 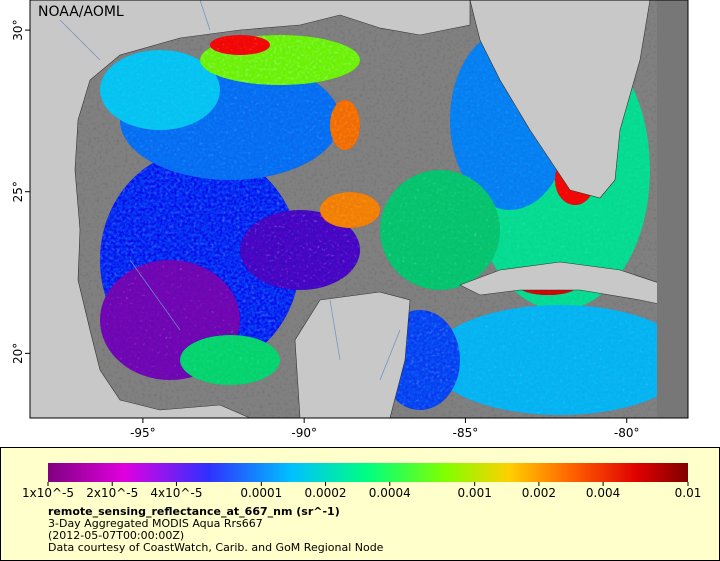 I want to click on colorbar-tick-label: 0.001, so click(x=474, y=493).